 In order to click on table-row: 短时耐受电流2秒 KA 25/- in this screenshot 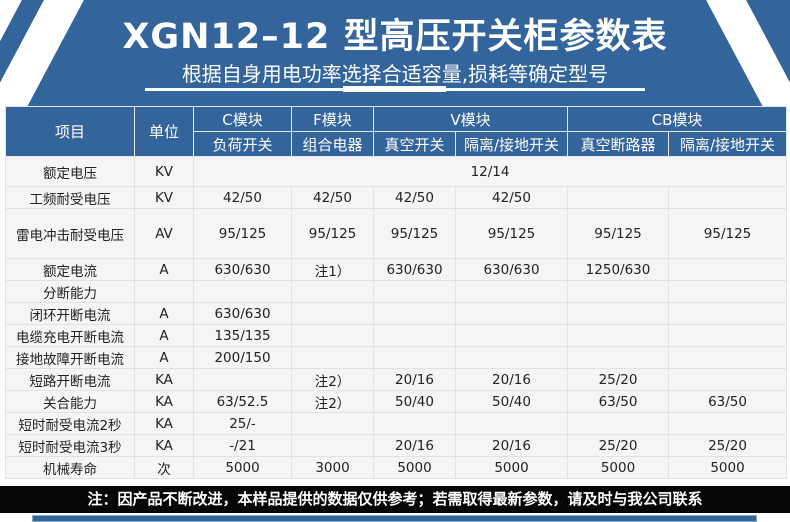, I will do `click(396, 423)`.